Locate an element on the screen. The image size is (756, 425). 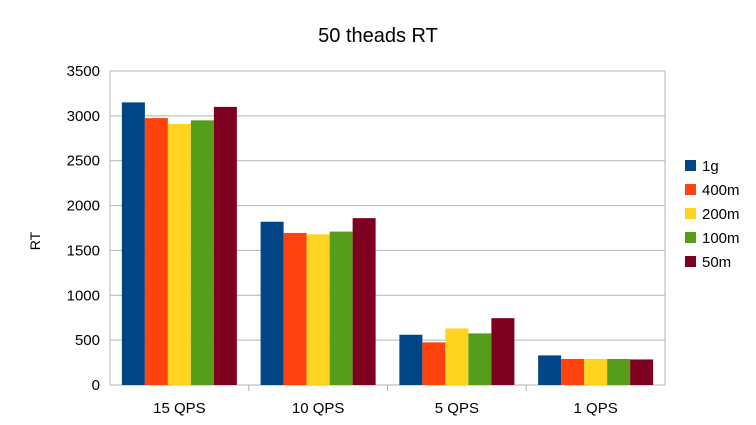
y-tick-label: 3500 is located at coordinates (83, 71).